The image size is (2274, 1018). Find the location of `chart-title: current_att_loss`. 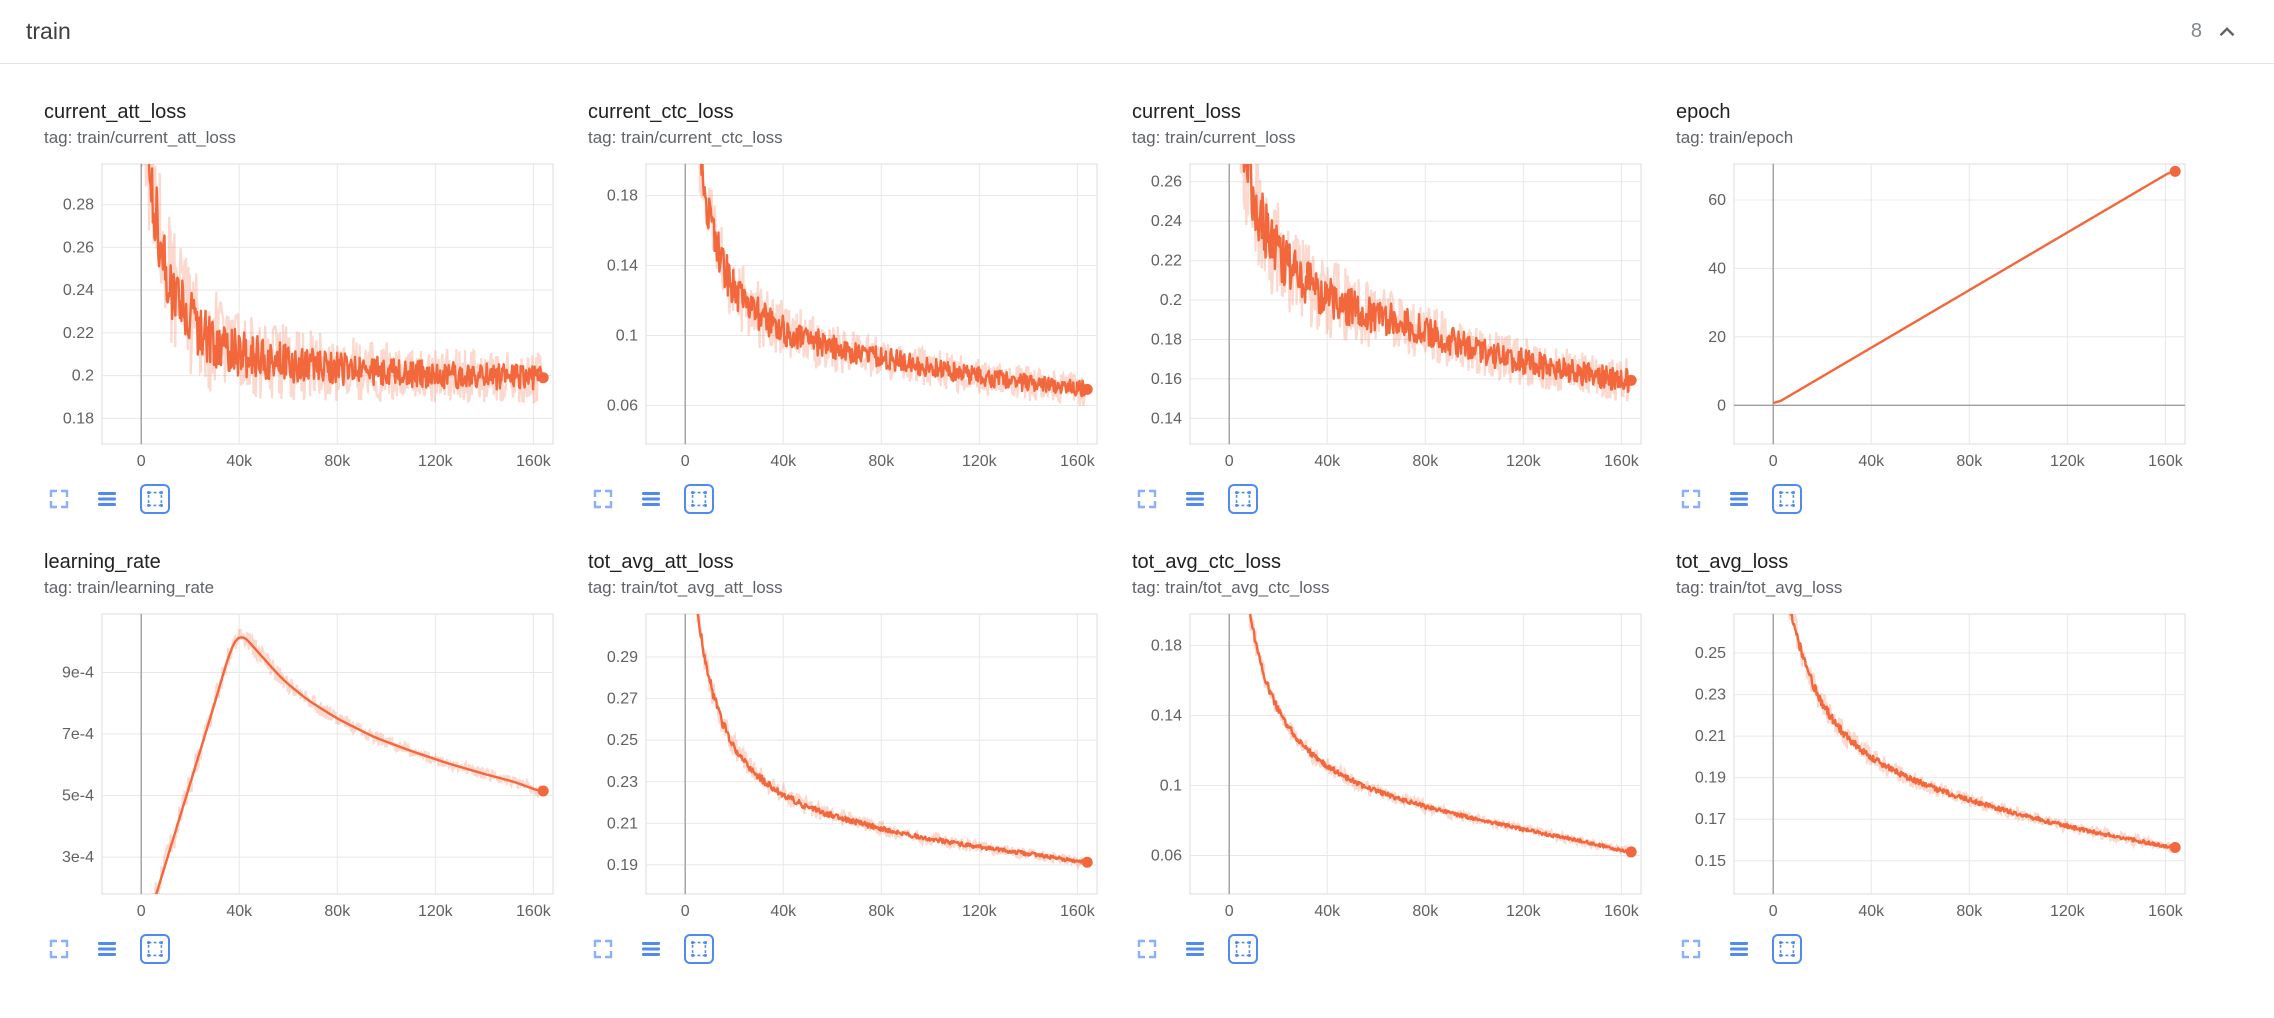

chart-title: current_att_loss is located at coordinates (115, 112).